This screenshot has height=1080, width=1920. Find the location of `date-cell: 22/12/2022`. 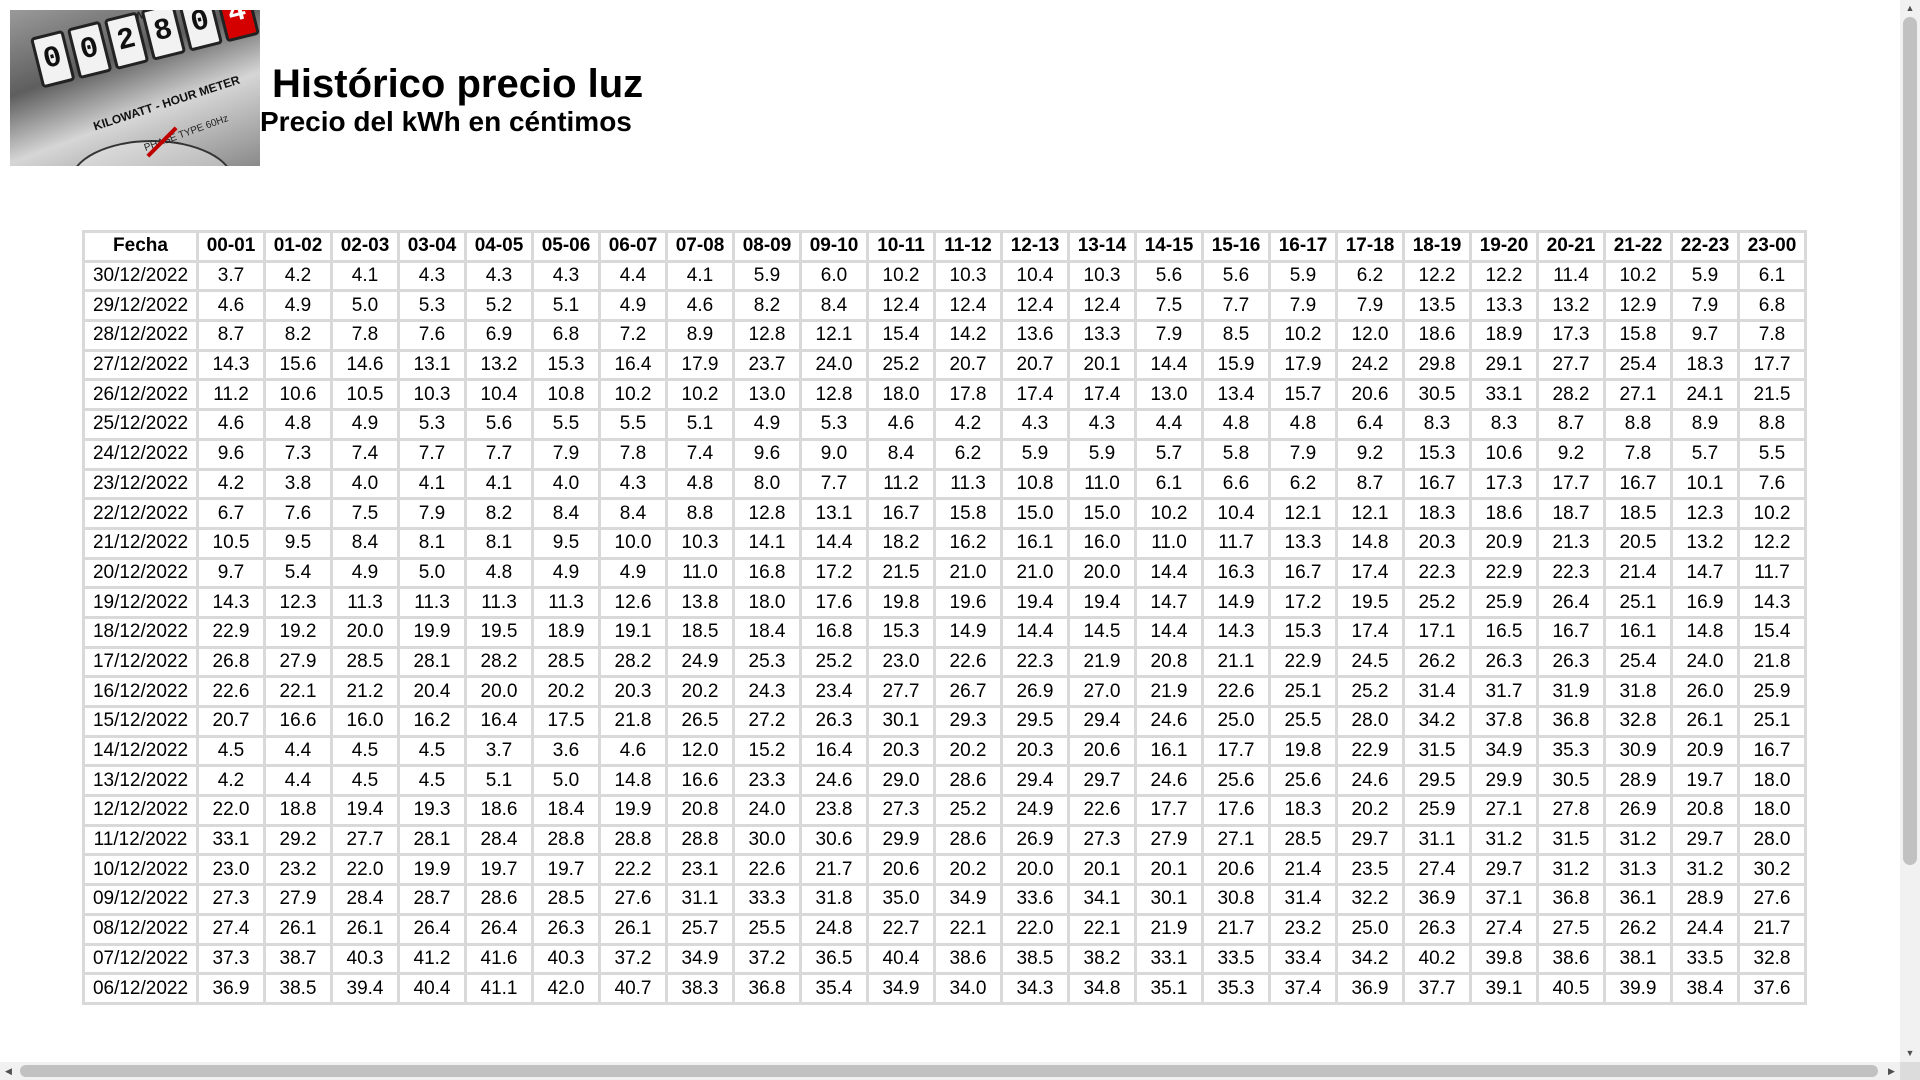

date-cell: 22/12/2022 is located at coordinates (140, 513).